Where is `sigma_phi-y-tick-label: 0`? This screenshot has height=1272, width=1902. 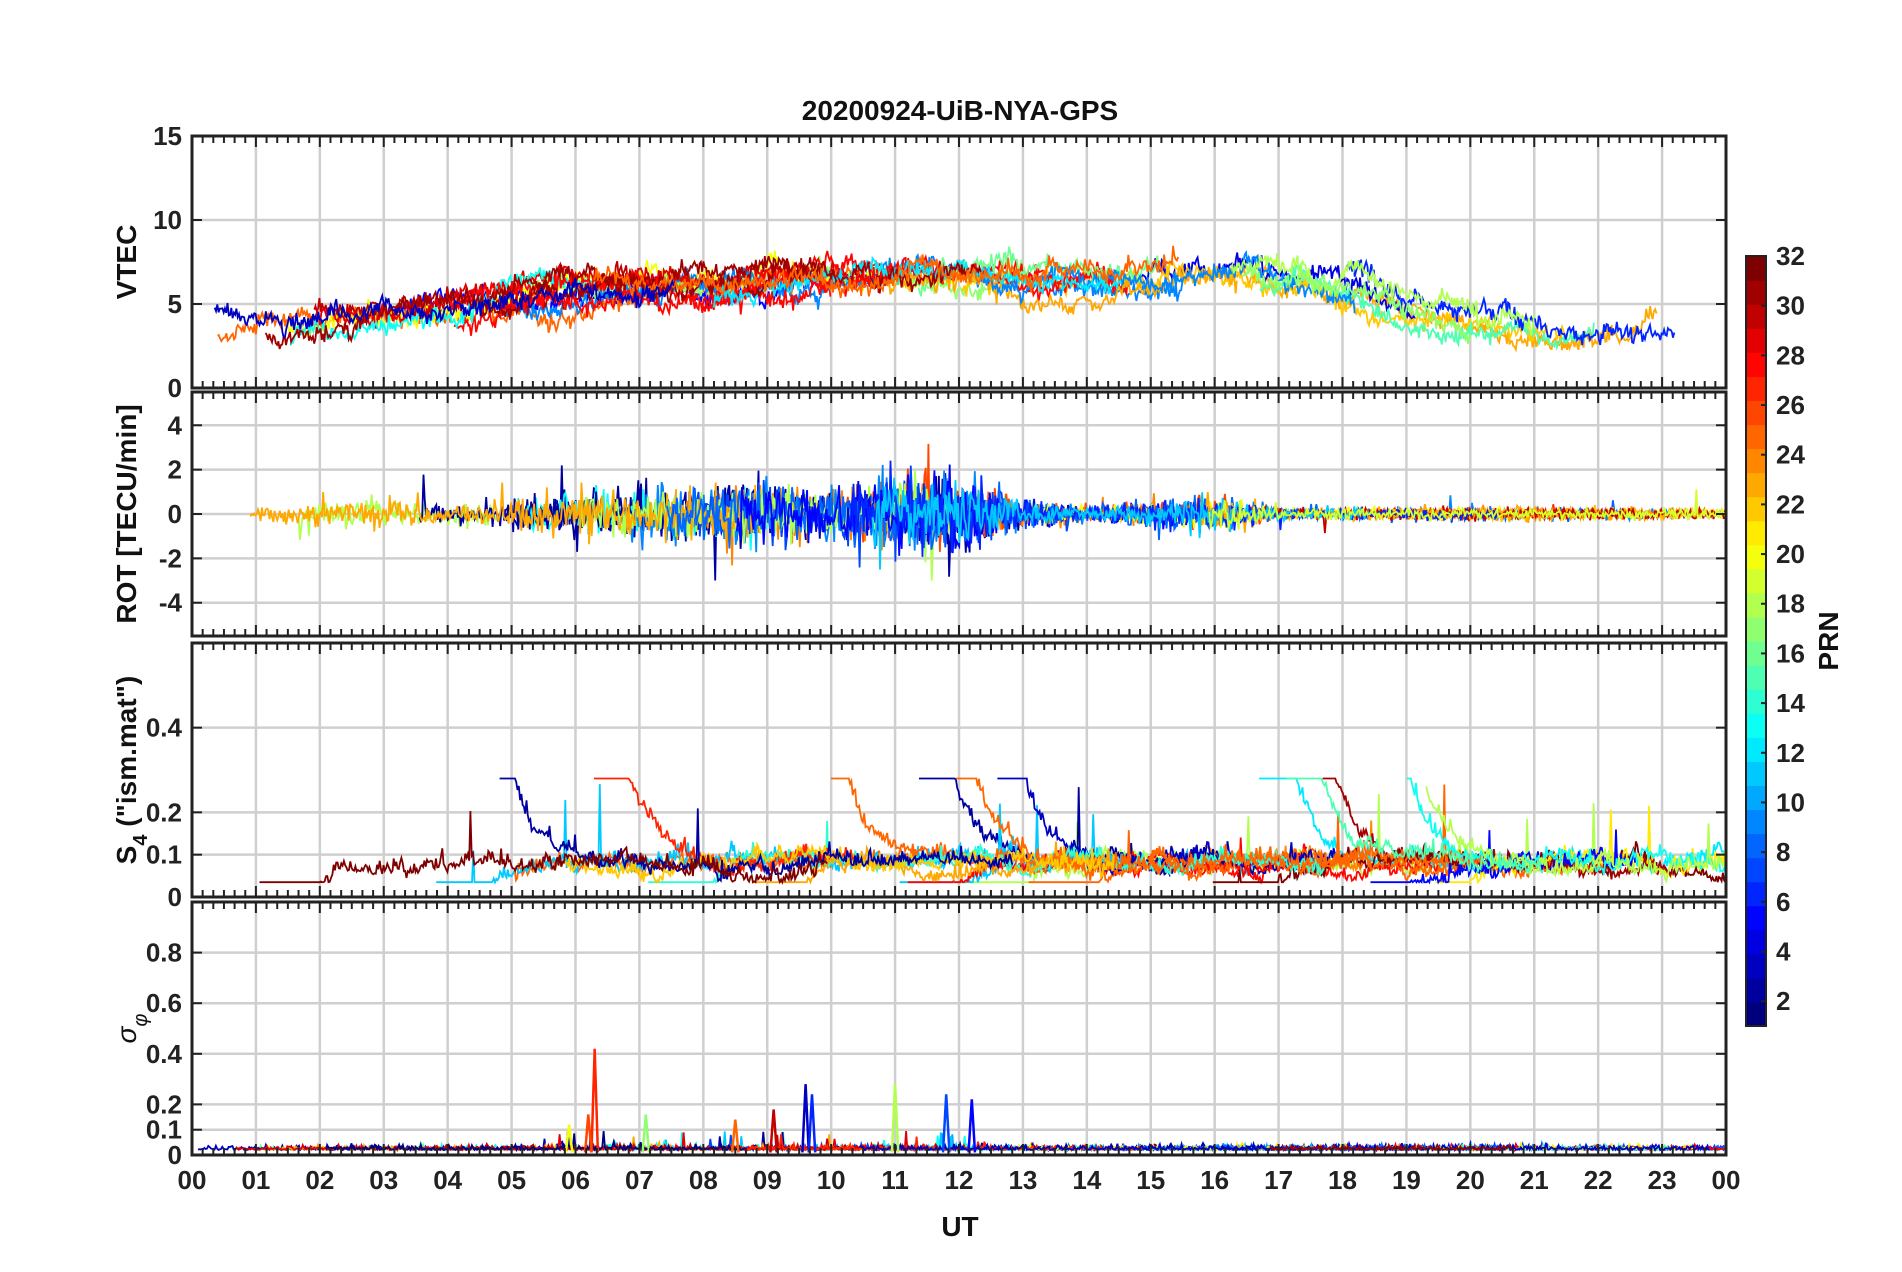
sigma_phi-y-tick-label: 0 is located at coordinates (175, 1155).